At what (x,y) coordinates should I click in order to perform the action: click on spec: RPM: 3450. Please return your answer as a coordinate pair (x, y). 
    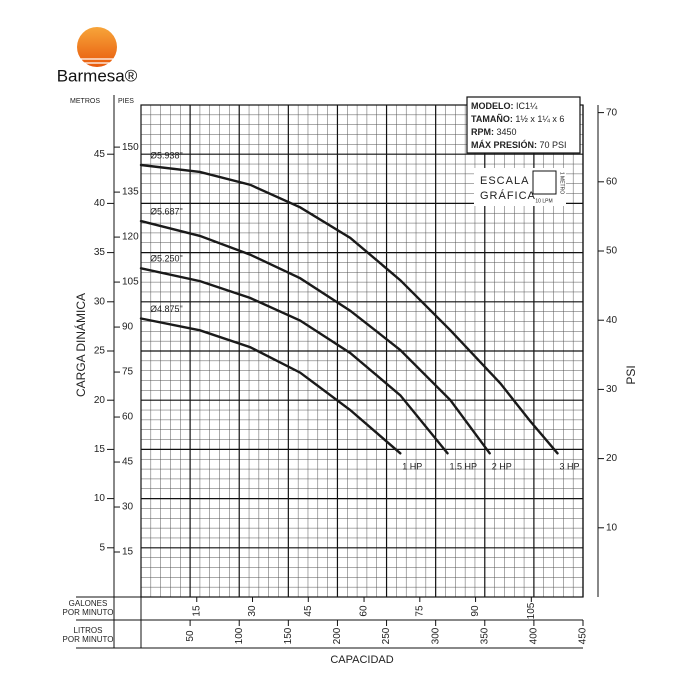
    Looking at the image, I should click on (494, 132).